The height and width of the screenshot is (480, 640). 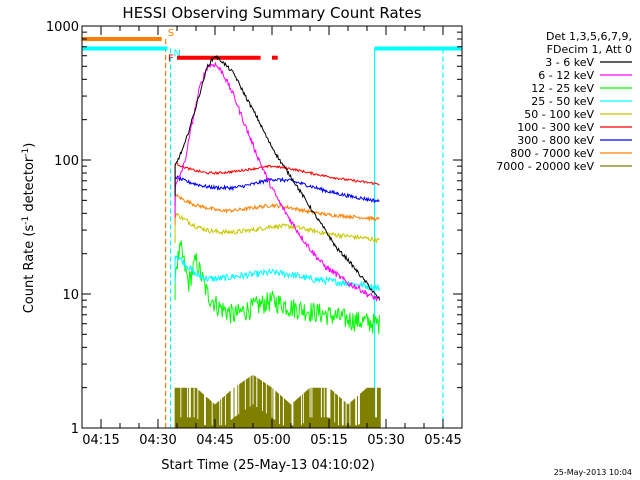 What do you see at coordinates (442, 440) in the screenshot?
I see `x-tick-label-6: 05:45` at bounding box center [442, 440].